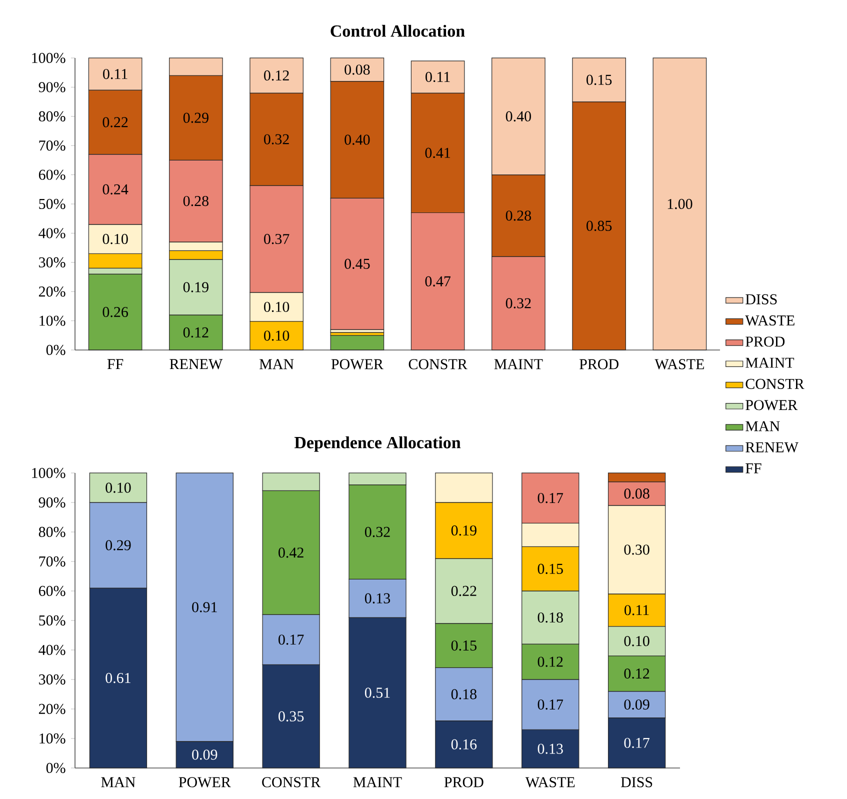 This screenshot has width=847, height=799. Describe the element at coordinates (115, 312) in the screenshot. I see `data-label: 0.26` at that location.